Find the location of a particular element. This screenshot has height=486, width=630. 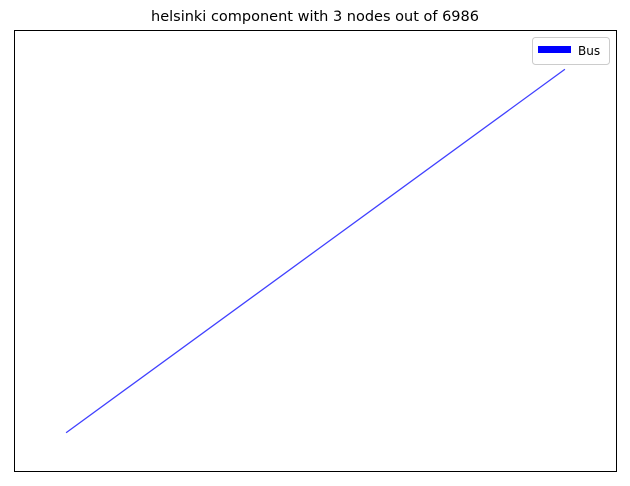

legend-label-bus: Bus is located at coordinates (589, 51).